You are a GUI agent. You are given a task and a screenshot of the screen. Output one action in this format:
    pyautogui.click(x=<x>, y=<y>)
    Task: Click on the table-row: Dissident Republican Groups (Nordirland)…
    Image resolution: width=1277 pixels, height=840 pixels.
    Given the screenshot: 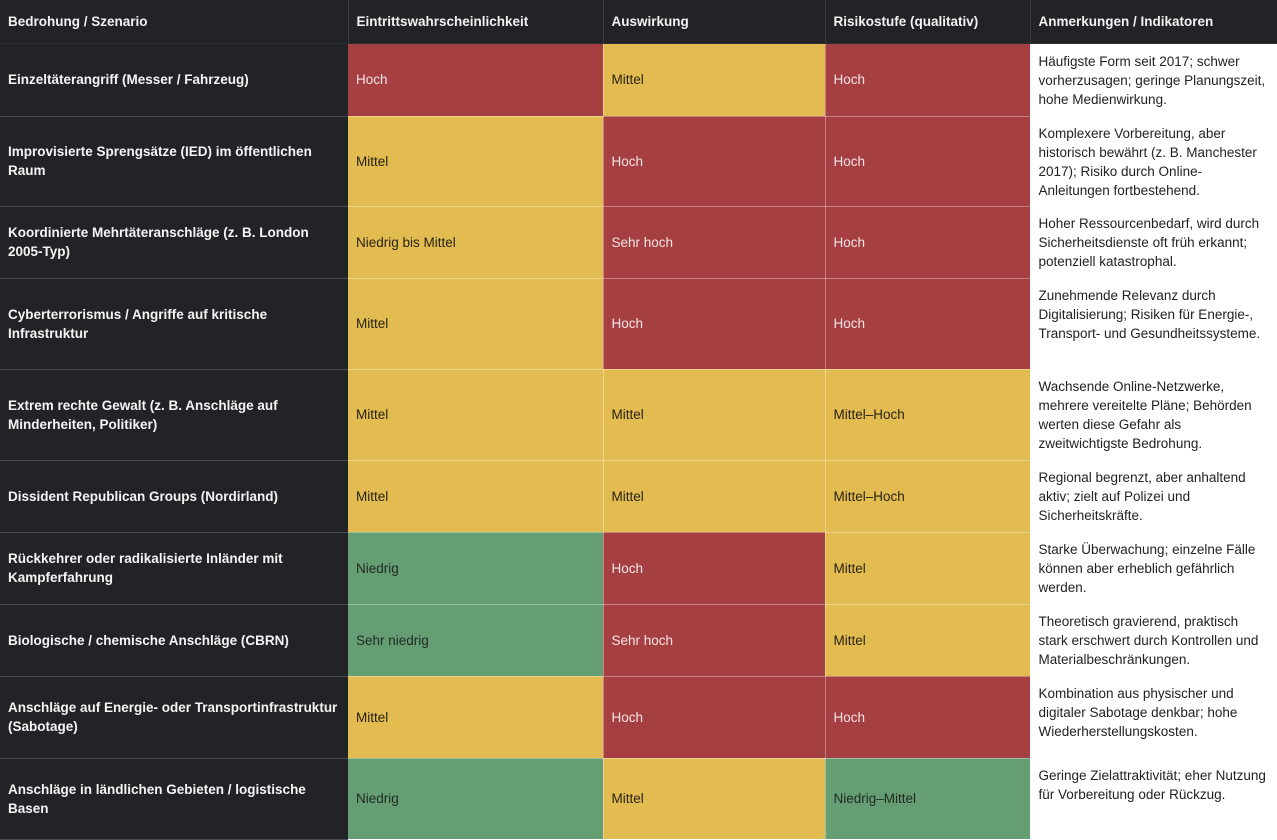 What is the action you would take?
    pyautogui.click(x=638, y=496)
    